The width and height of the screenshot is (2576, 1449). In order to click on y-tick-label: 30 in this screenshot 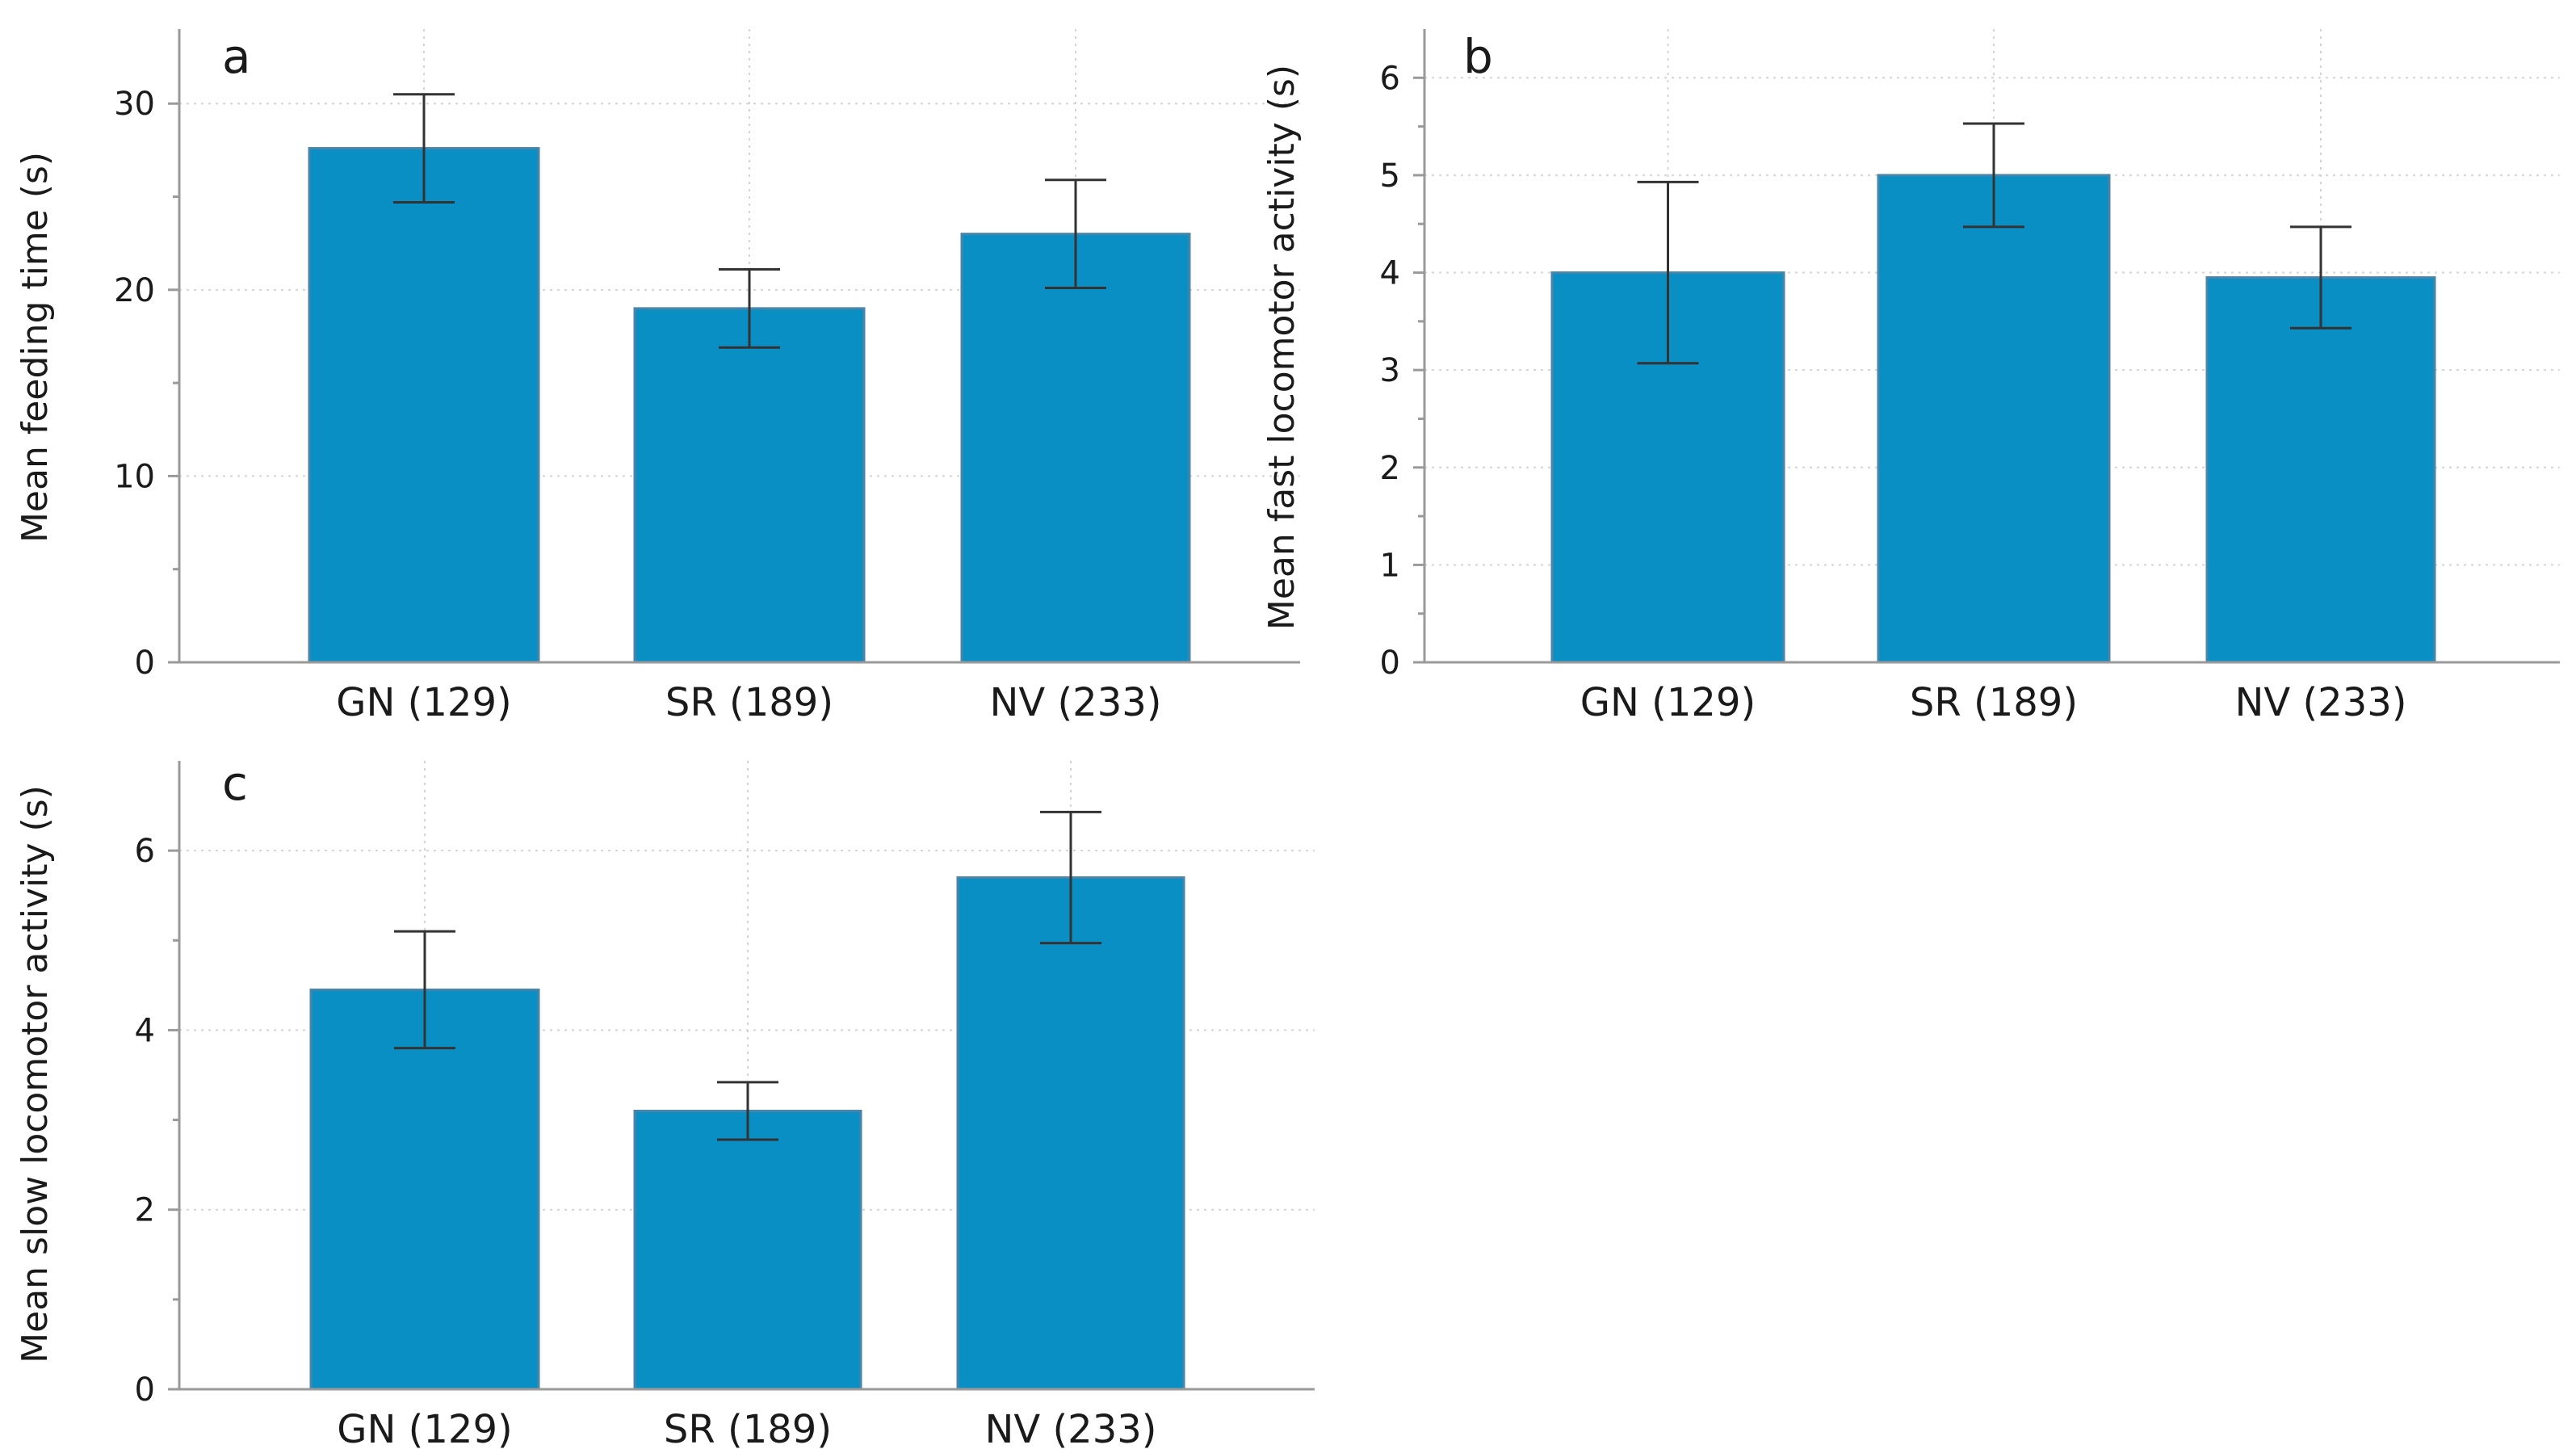, I will do `click(134, 104)`.